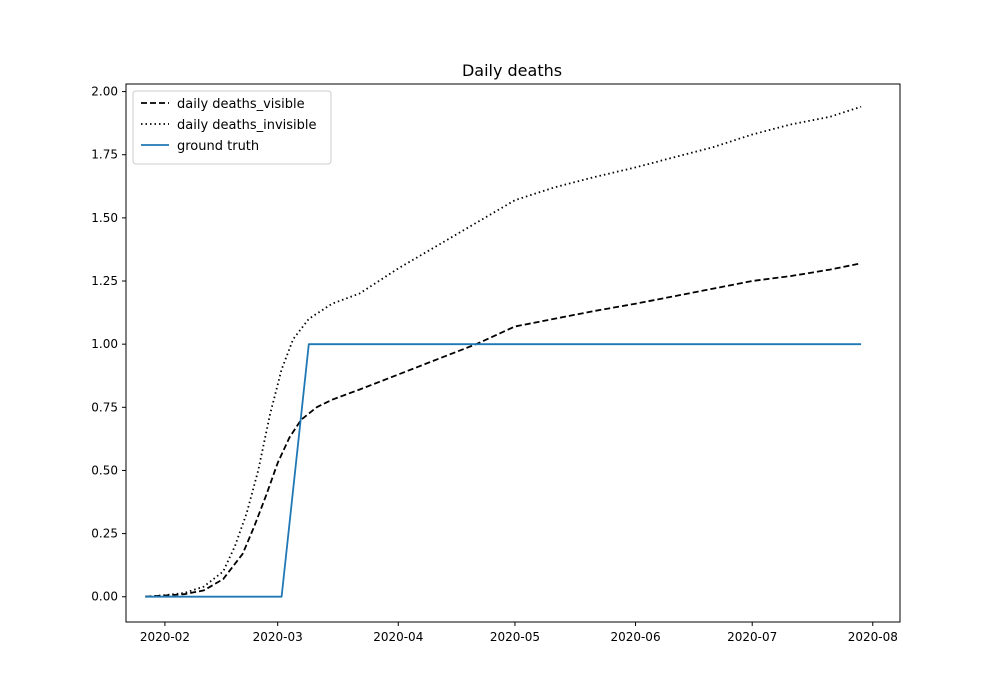 The width and height of the screenshot is (1000, 700). What do you see at coordinates (104, 470) in the screenshot?
I see `y-tick-label: 0.50` at bounding box center [104, 470].